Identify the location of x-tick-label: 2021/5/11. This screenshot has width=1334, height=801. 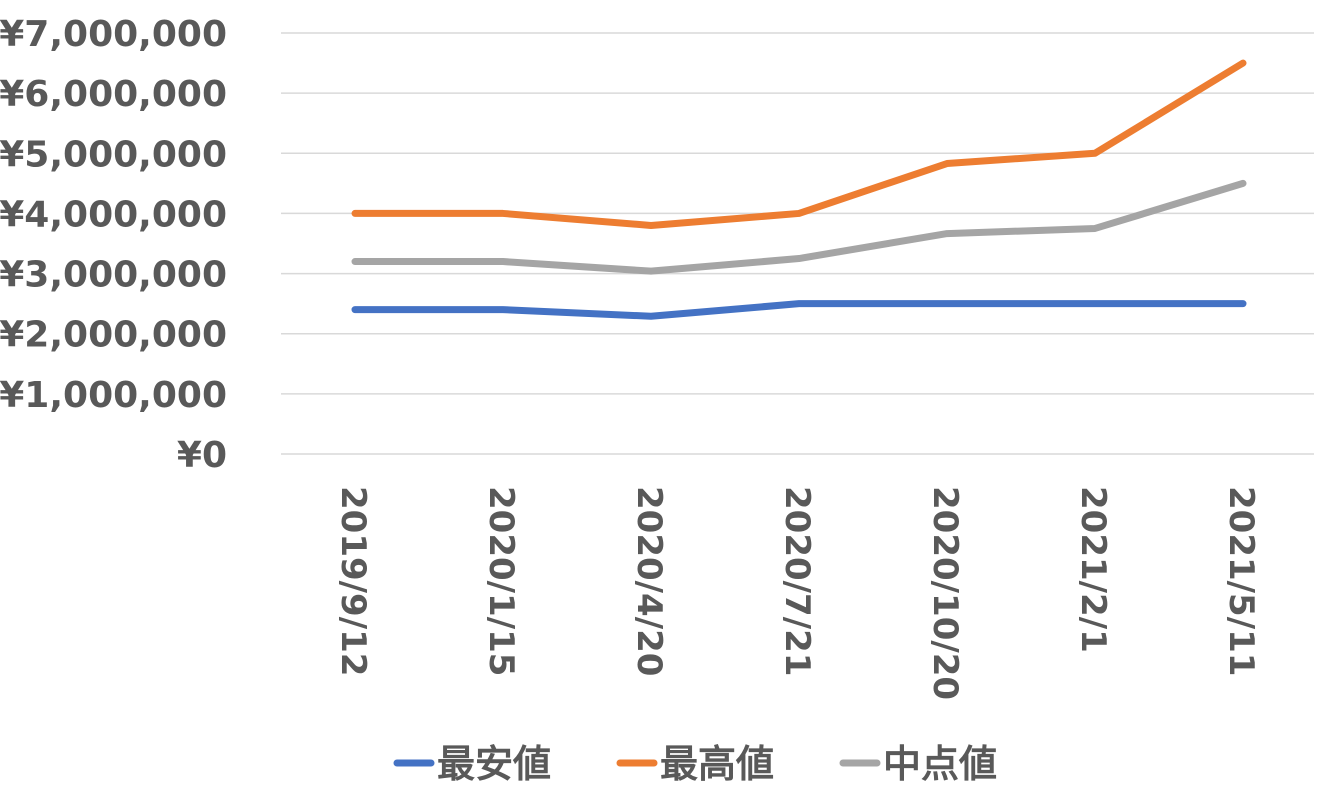
(1241, 581).